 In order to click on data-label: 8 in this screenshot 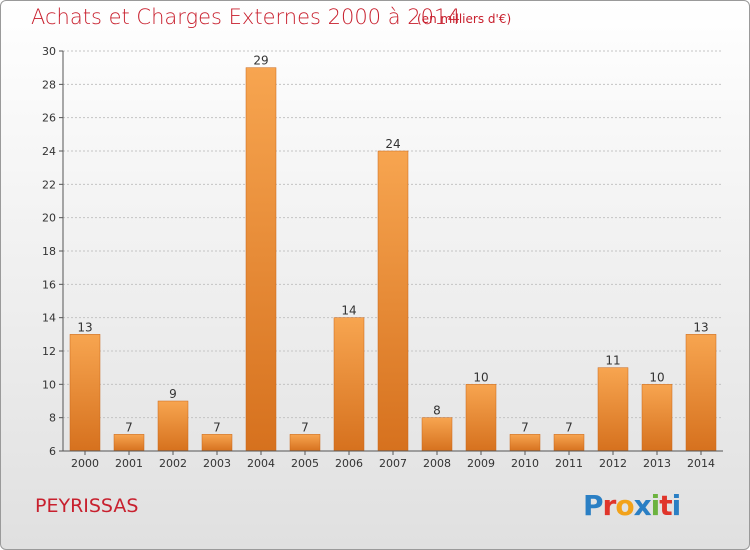, I will do `click(437, 411)`.